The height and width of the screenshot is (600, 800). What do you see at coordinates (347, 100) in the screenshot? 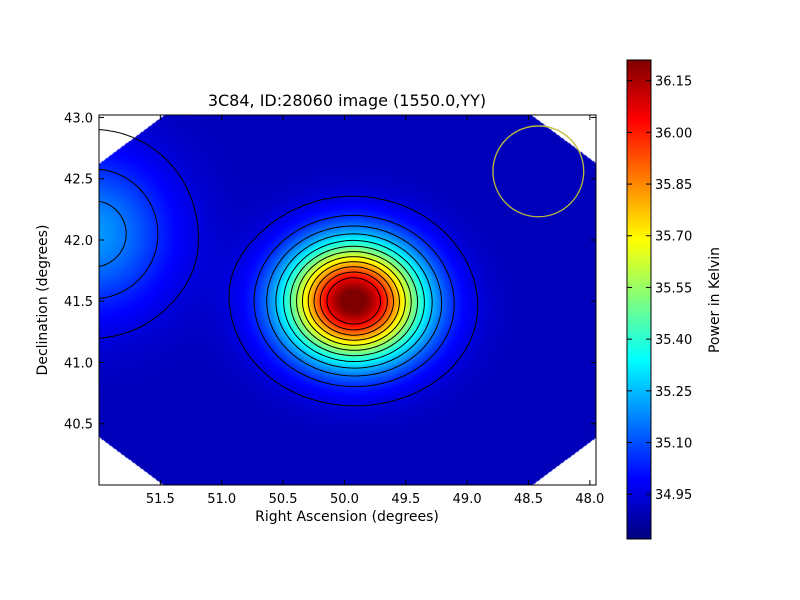
I see `chart-title: 3C84, ID:28060 image (1550.0,YY)` at bounding box center [347, 100].